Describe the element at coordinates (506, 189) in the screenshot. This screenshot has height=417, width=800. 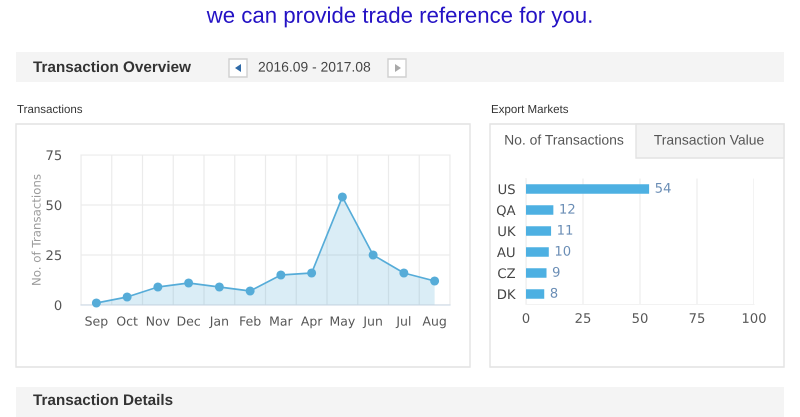
I see `y-tick-label: US` at that location.